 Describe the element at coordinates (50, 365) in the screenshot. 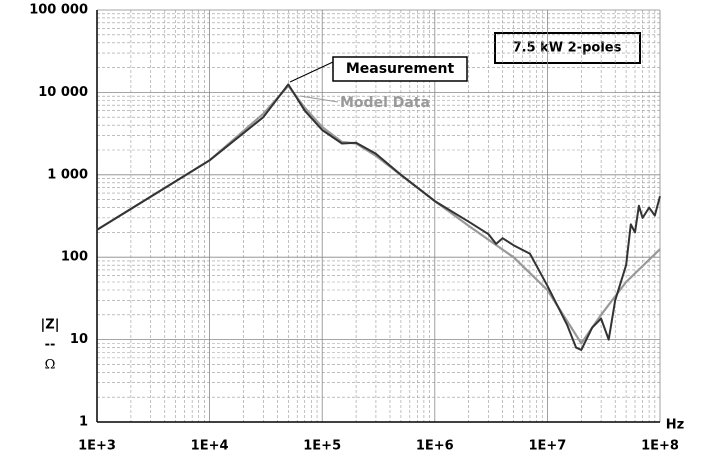

I see `y-axis-label: Ω` at that location.